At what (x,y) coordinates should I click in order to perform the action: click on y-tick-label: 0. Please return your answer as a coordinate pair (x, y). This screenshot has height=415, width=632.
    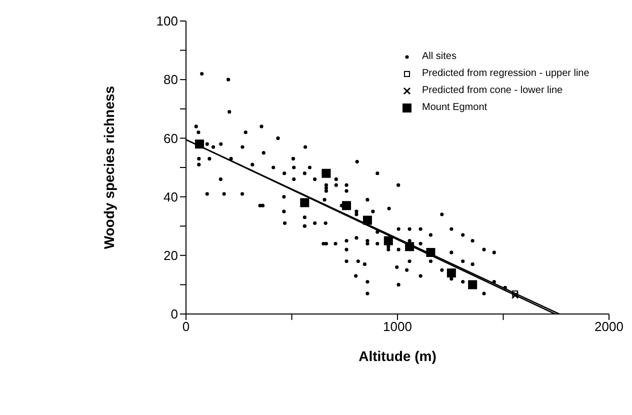
    Looking at the image, I should click on (174, 314).